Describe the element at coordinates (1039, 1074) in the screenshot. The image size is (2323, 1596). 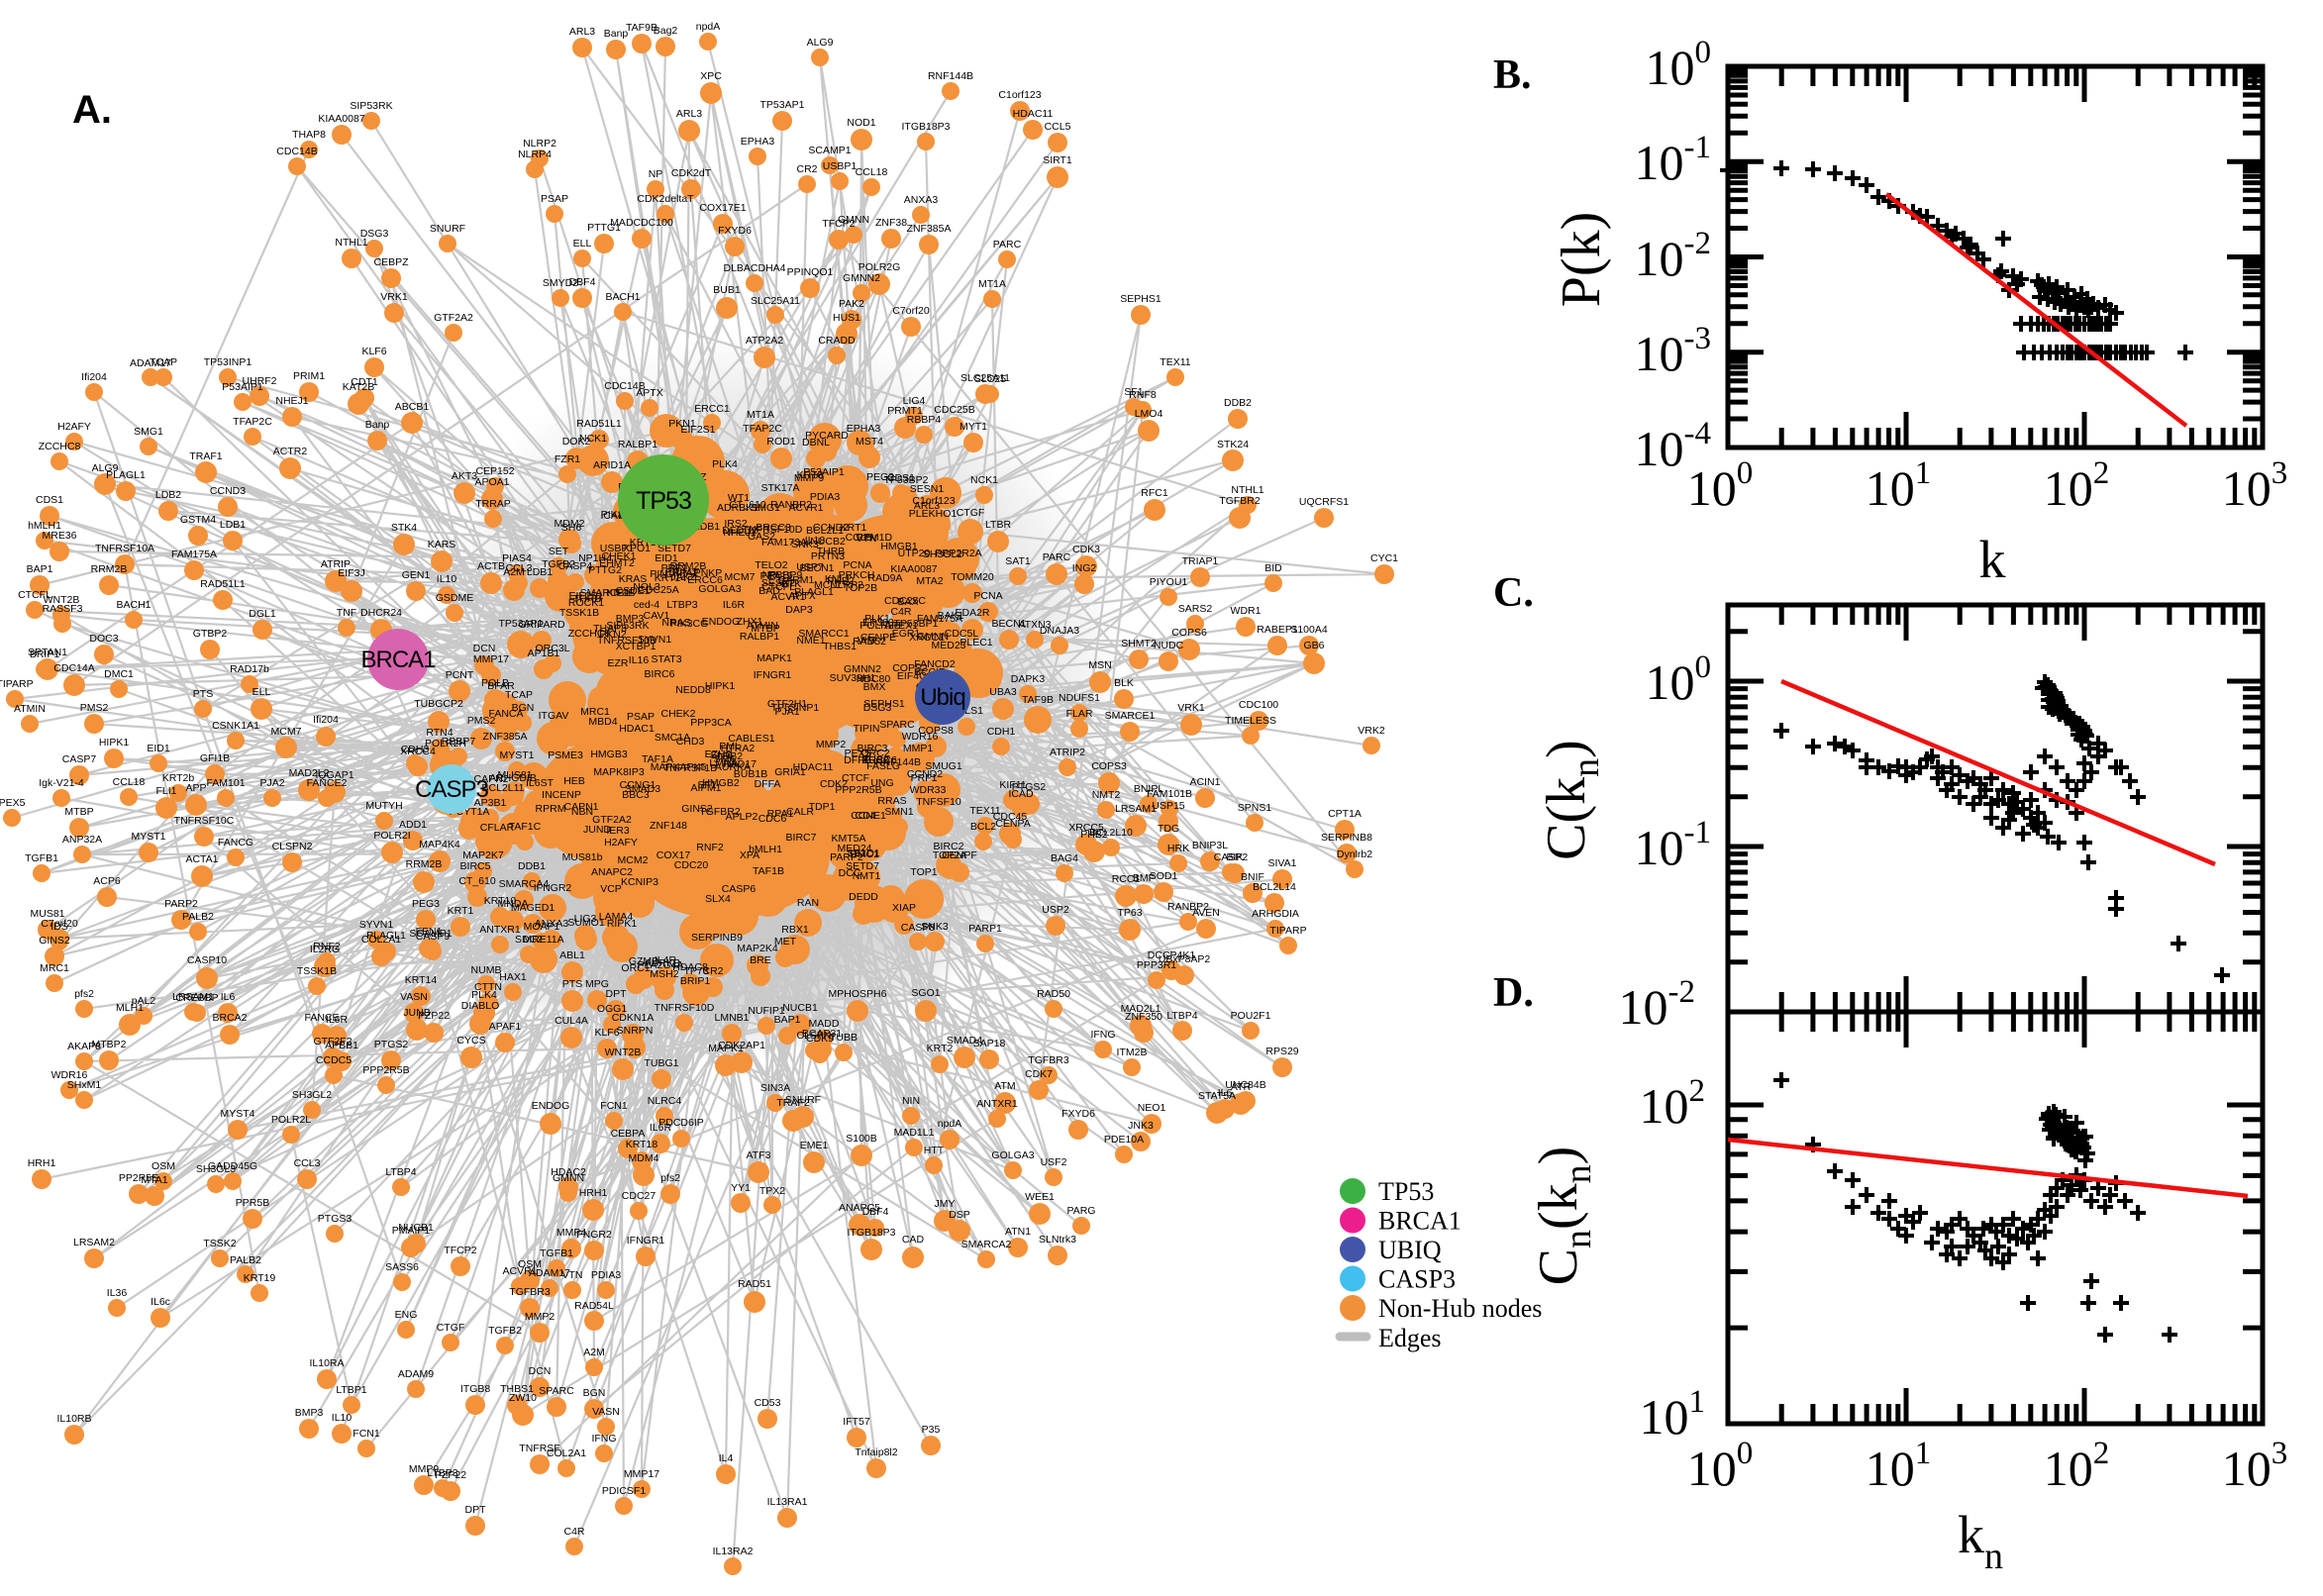
I see `svg-text: CDK7` at that location.